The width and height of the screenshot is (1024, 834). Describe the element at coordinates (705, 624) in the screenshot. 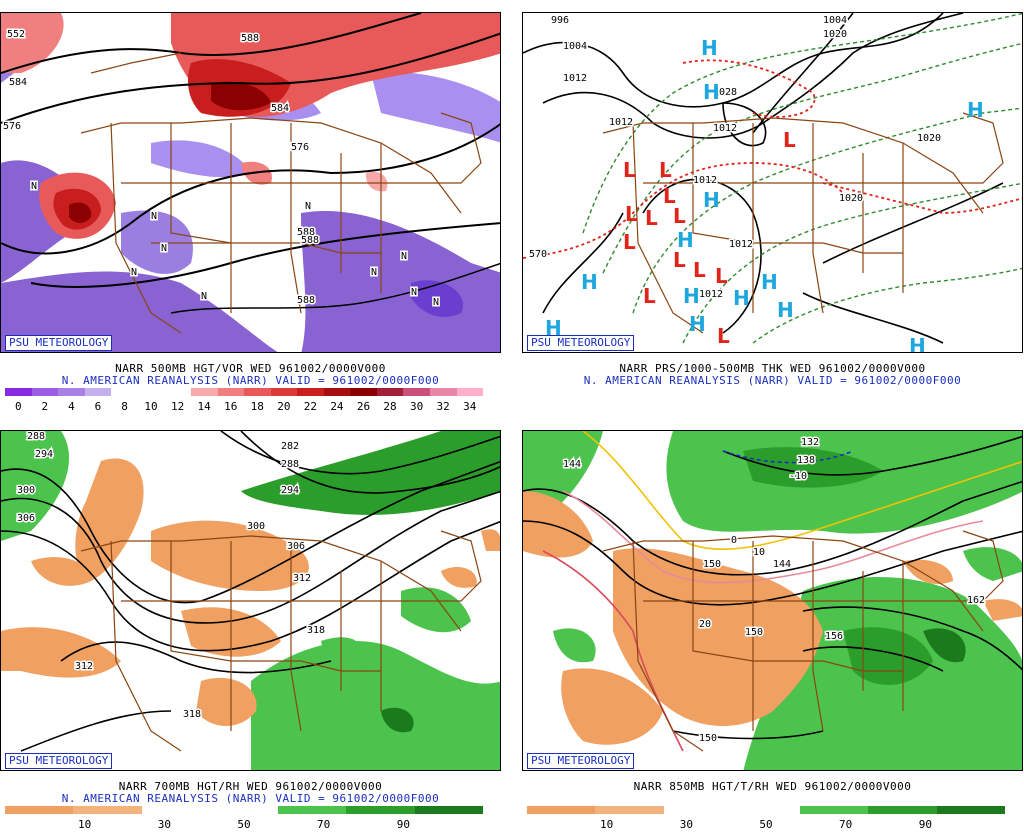

I see `height-850-contour-label: 20` at that location.